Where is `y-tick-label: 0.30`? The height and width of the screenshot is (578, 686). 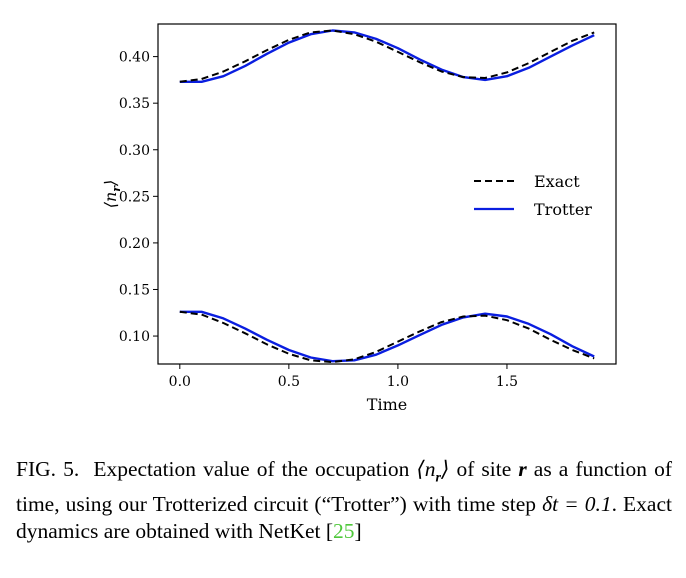
y-tick-label: 0.30 is located at coordinates (134, 151).